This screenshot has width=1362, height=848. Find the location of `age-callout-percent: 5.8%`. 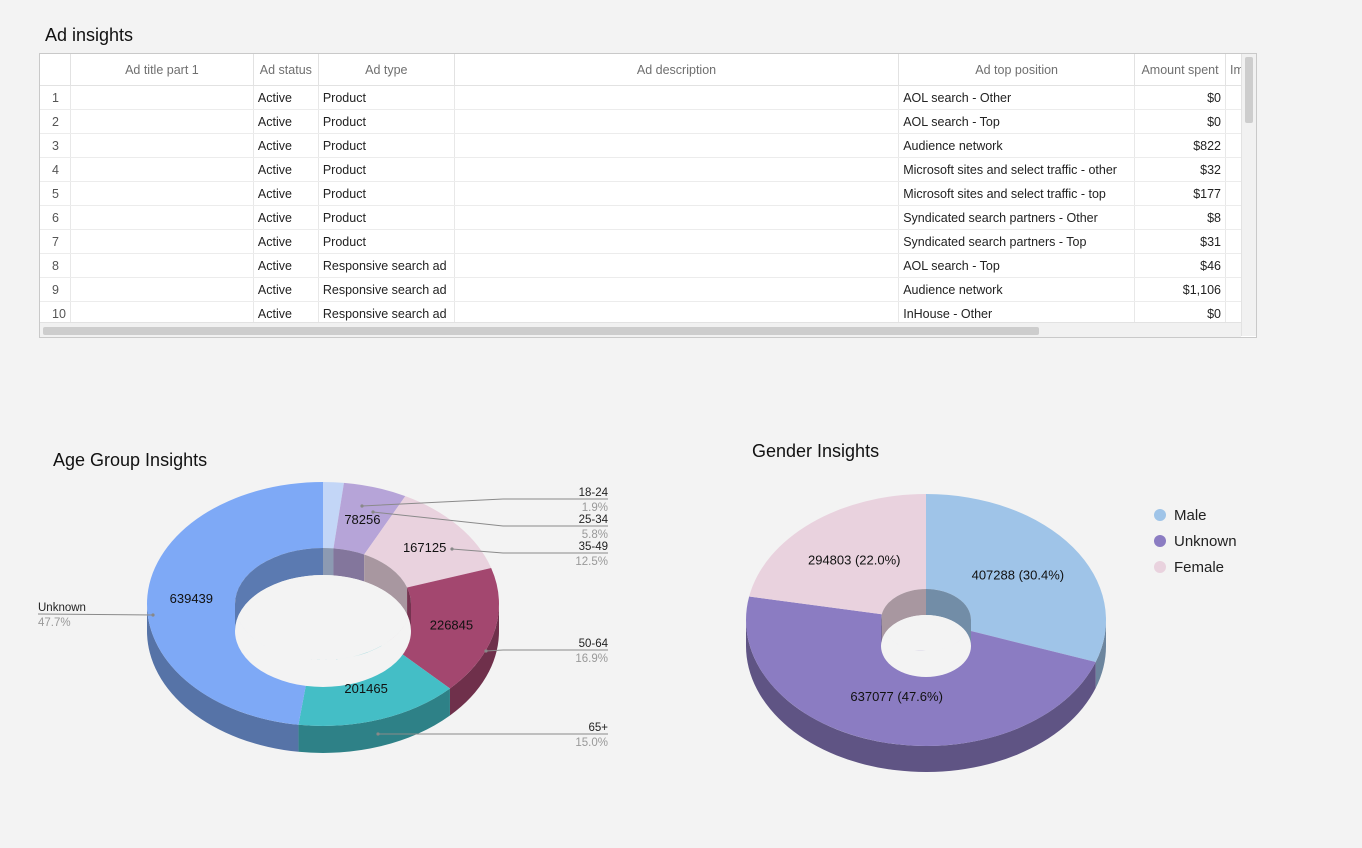

age-callout-percent: 5.8% is located at coordinates (595, 535).